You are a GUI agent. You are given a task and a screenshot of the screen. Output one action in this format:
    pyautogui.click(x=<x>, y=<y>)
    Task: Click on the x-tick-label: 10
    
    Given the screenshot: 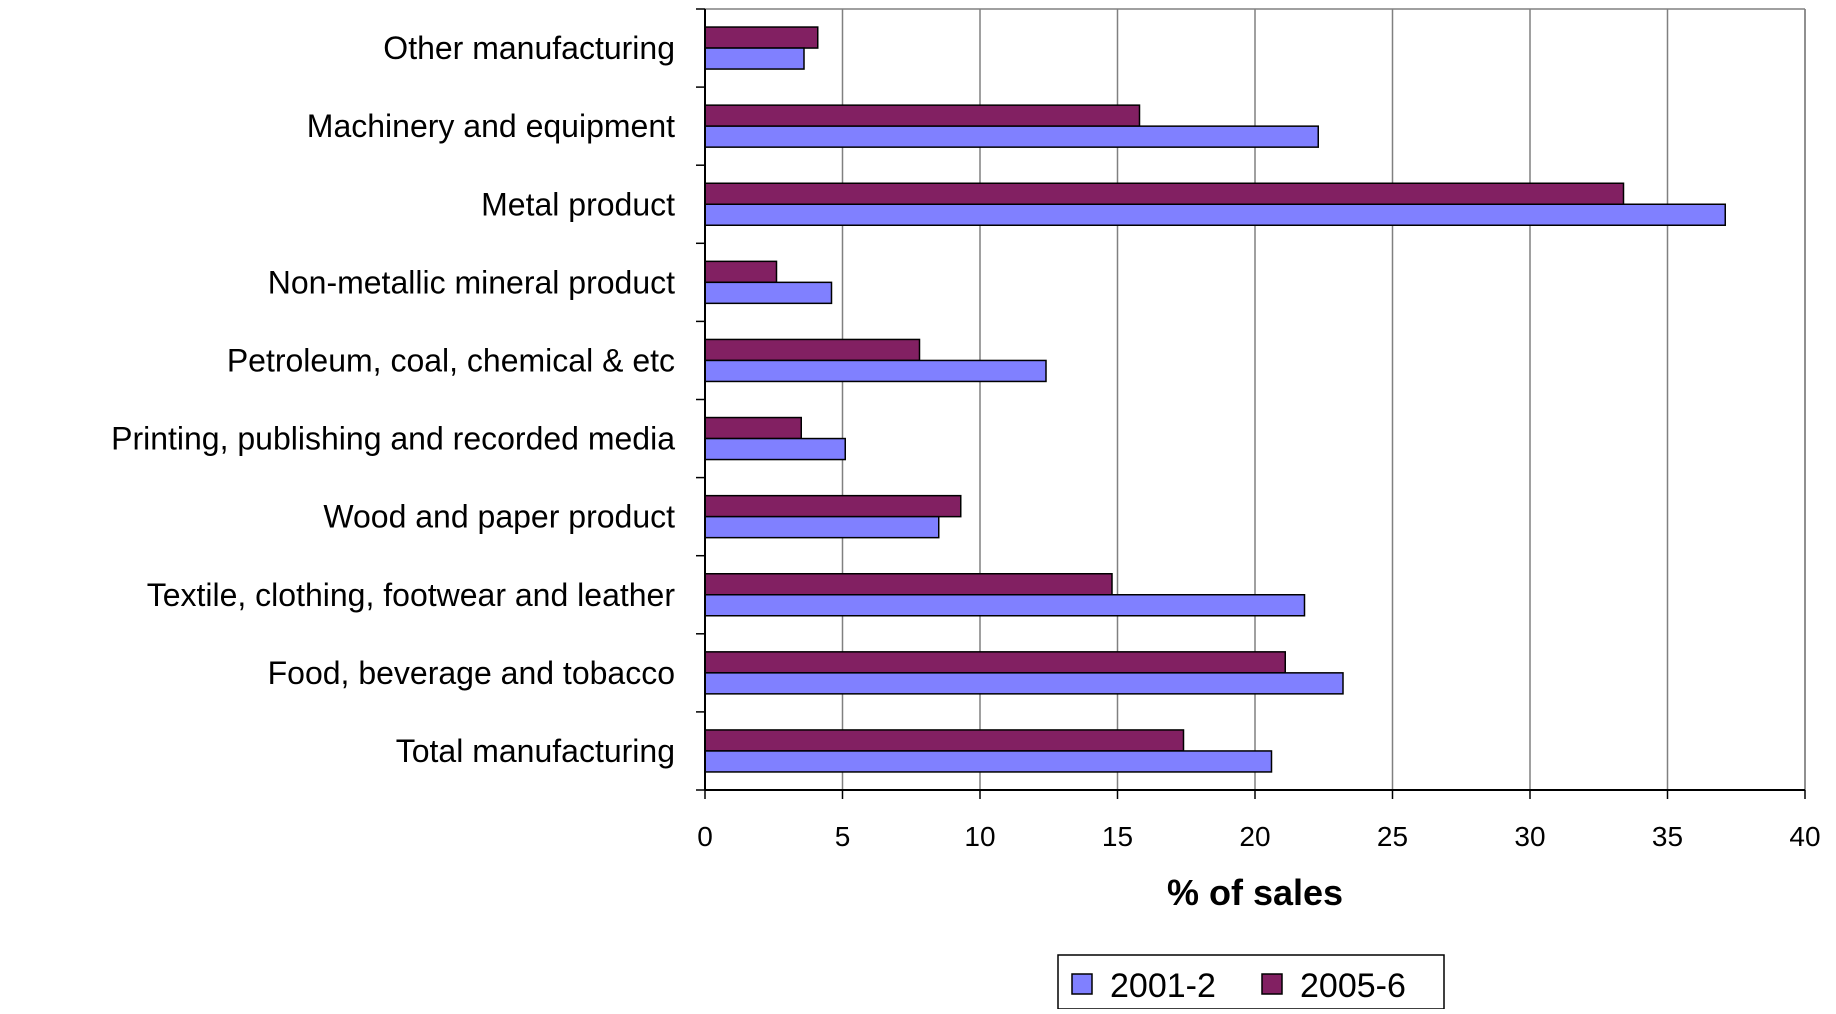 What is the action you would take?
    pyautogui.click(x=979, y=836)
    